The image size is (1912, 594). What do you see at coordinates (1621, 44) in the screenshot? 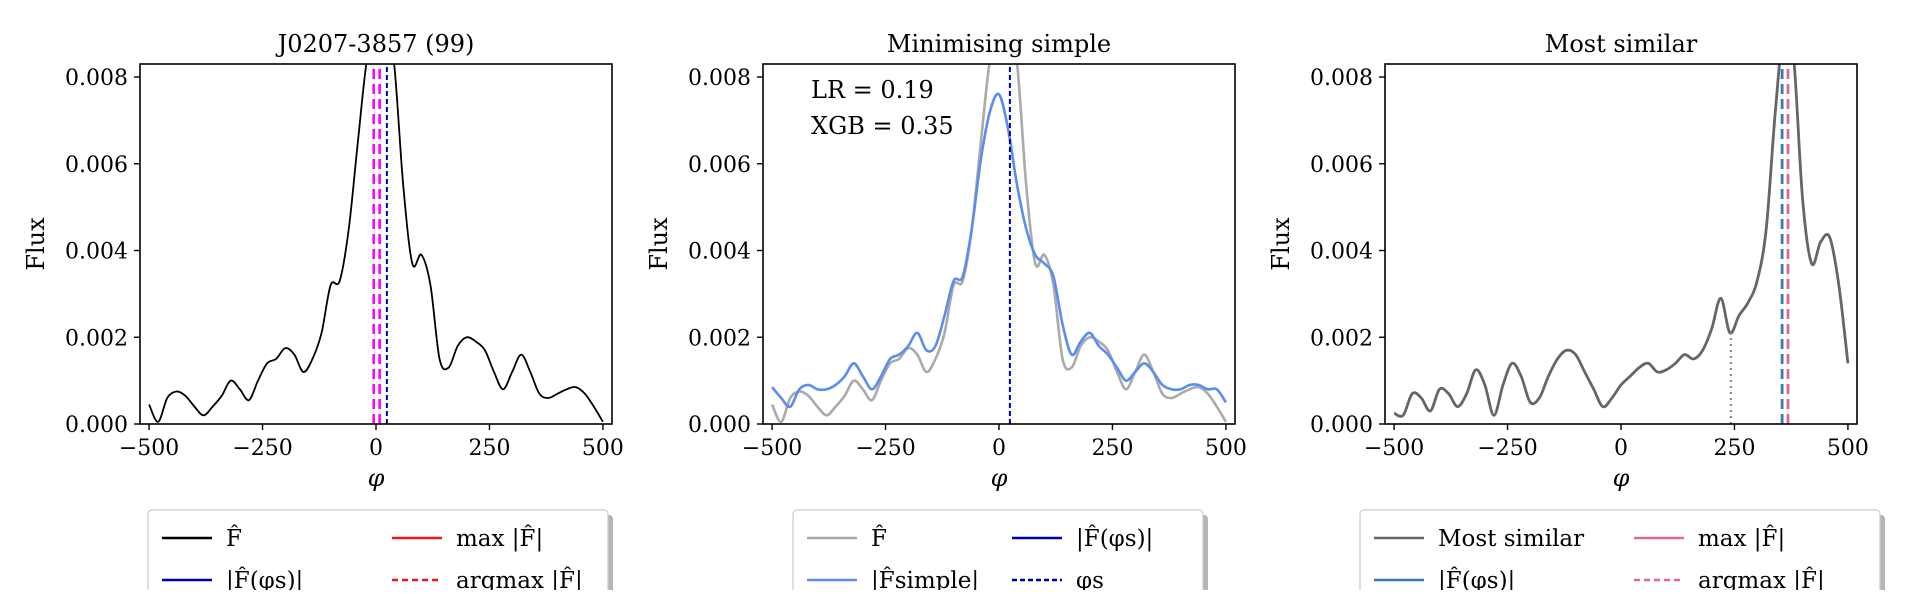
I see `chart-title: Most similar` at bounding box center [1621, 44].